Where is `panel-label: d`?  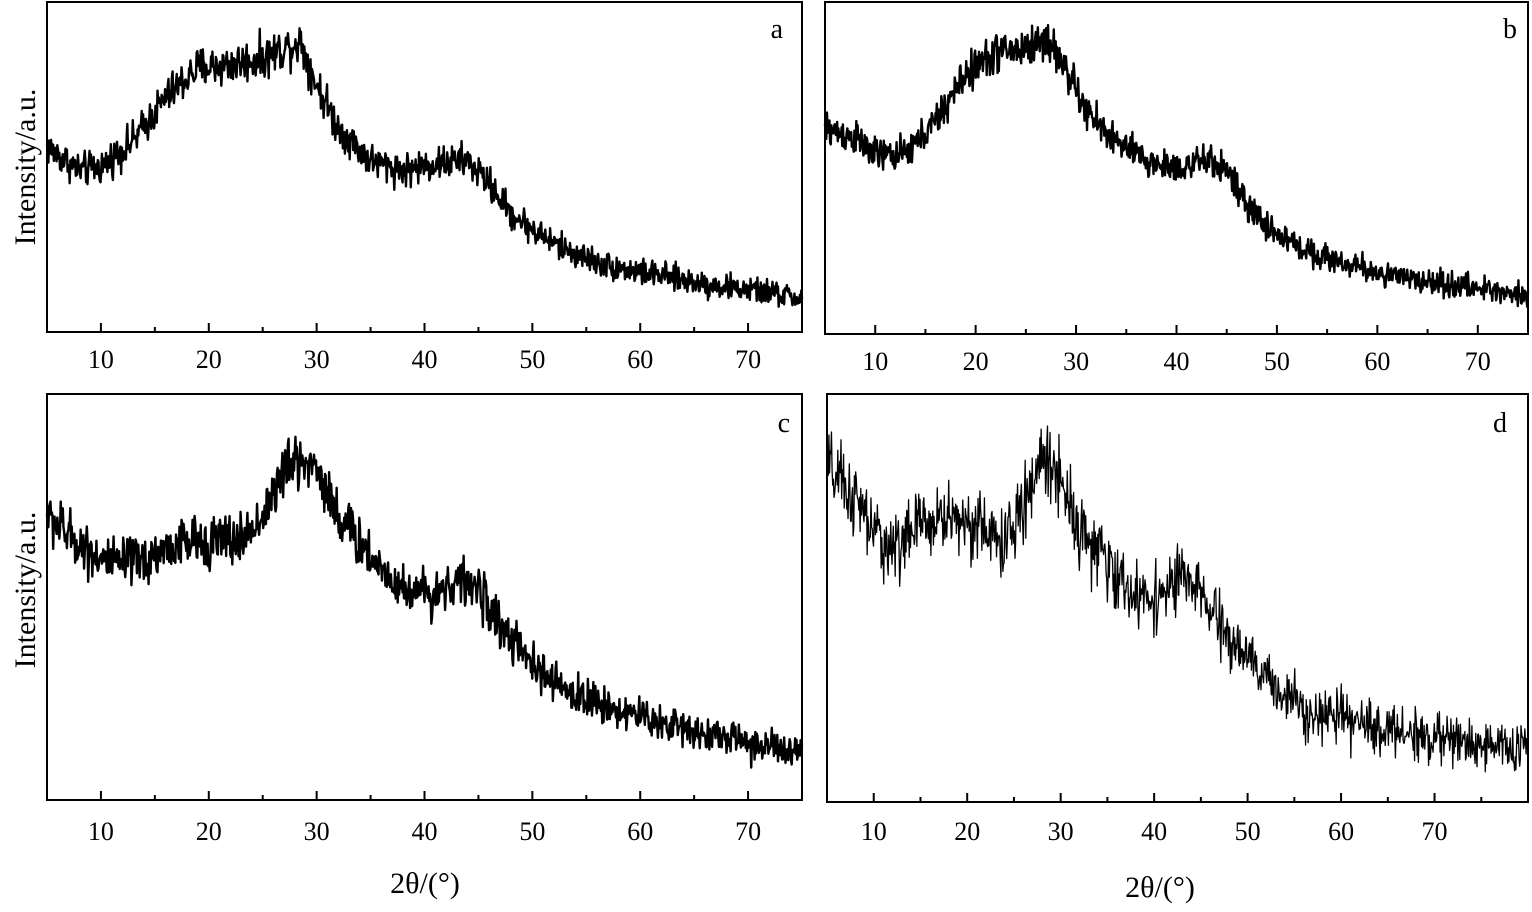
panel-label: d is located at coordinates (1500, 423).